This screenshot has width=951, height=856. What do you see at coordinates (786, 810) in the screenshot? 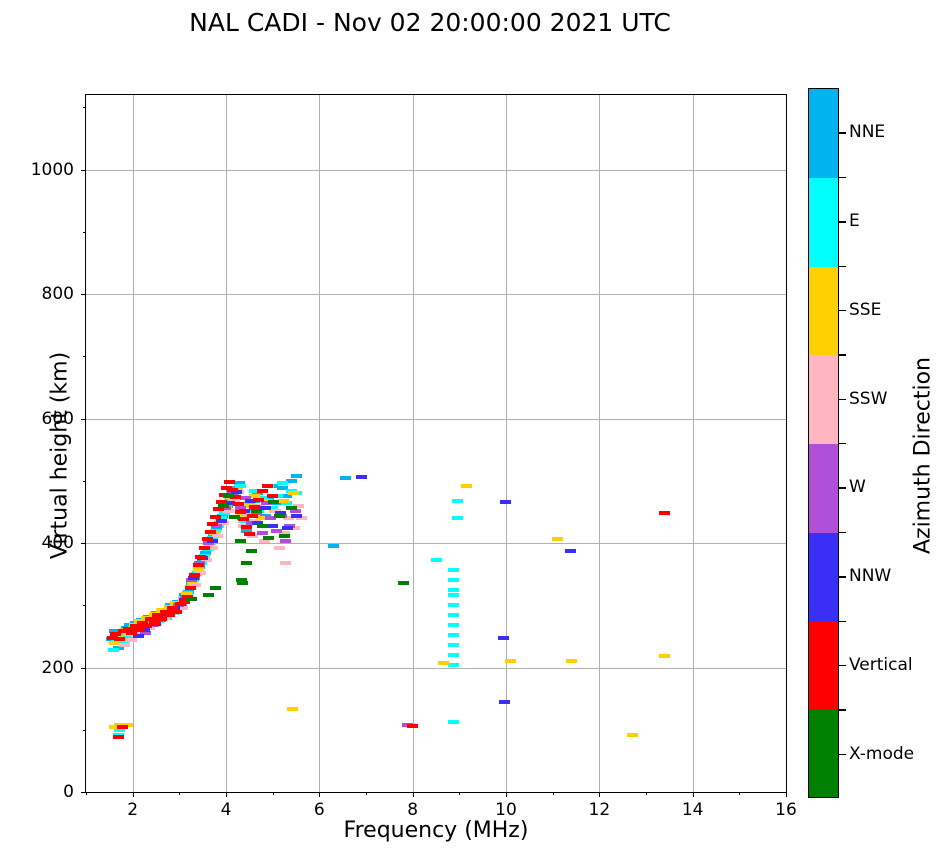
I see `x-tick-label: 16` at bounding box center [786, 810].